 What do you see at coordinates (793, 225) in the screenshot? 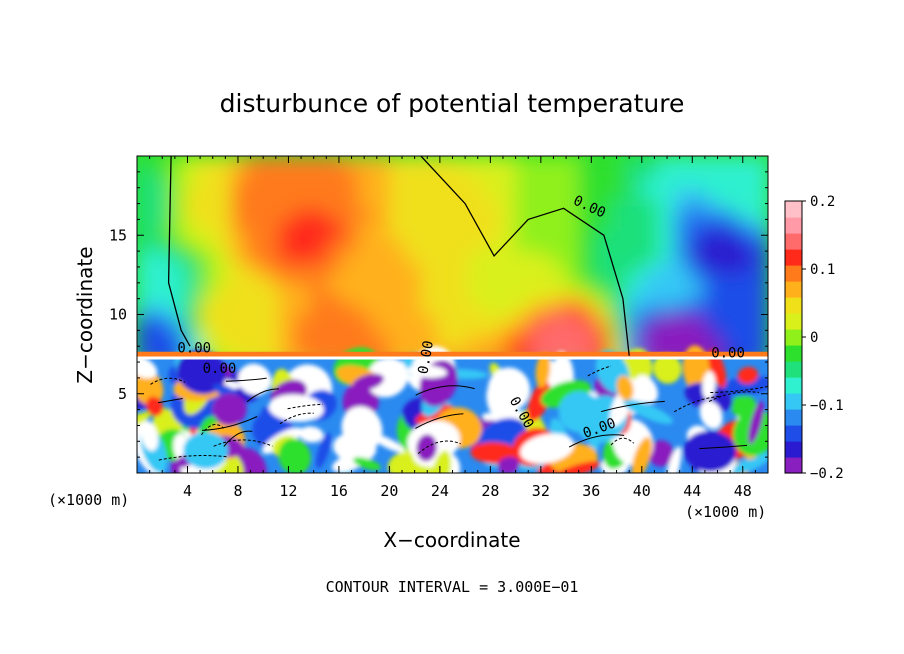
I see `colorbar-swatch` at bounding box center [793, 225].